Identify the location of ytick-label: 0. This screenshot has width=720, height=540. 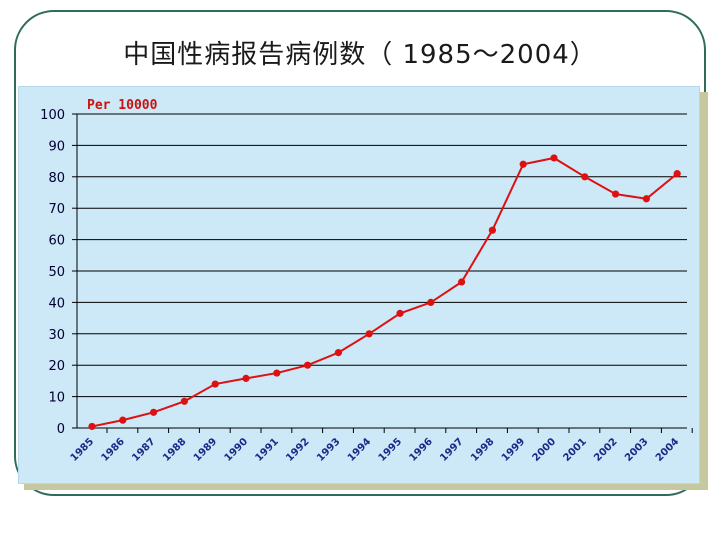
(61, 429).